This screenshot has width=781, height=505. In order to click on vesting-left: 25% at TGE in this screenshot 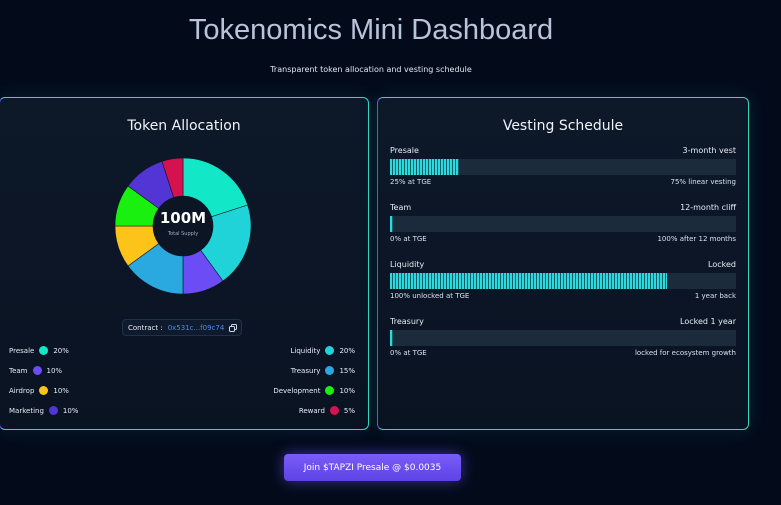, I will do `click(411, 182)`.